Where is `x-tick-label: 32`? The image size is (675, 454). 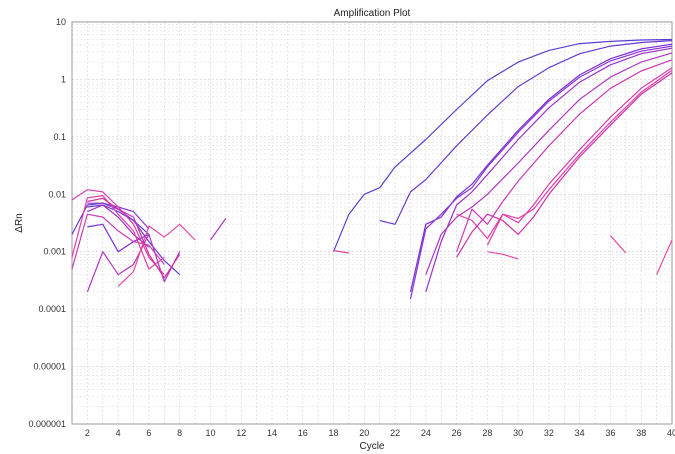
x-tick-label: 32 is located at coordinates (549, 433).